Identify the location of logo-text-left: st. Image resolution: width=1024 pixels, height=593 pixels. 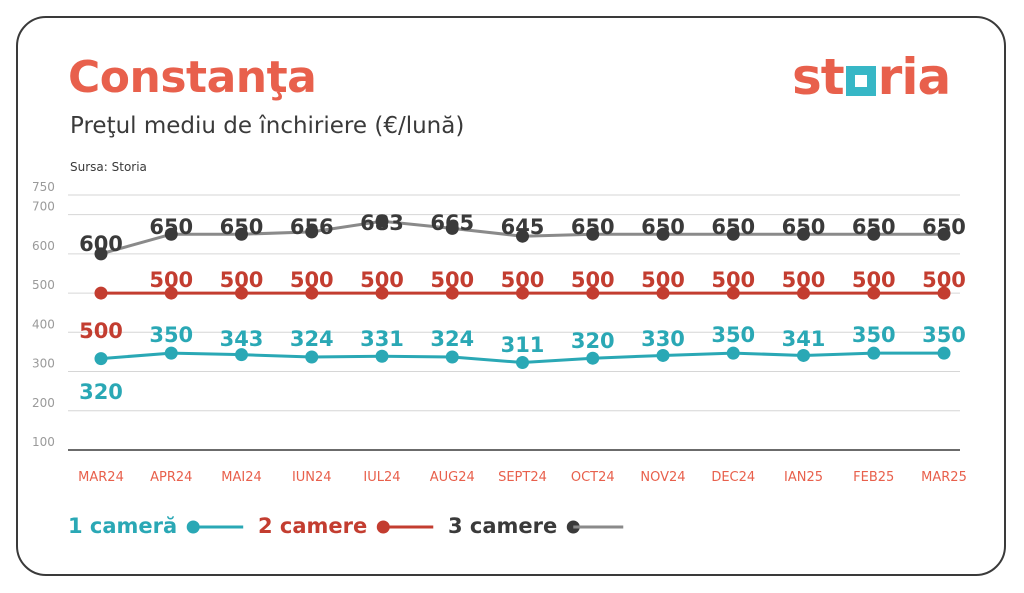
(818, 77).